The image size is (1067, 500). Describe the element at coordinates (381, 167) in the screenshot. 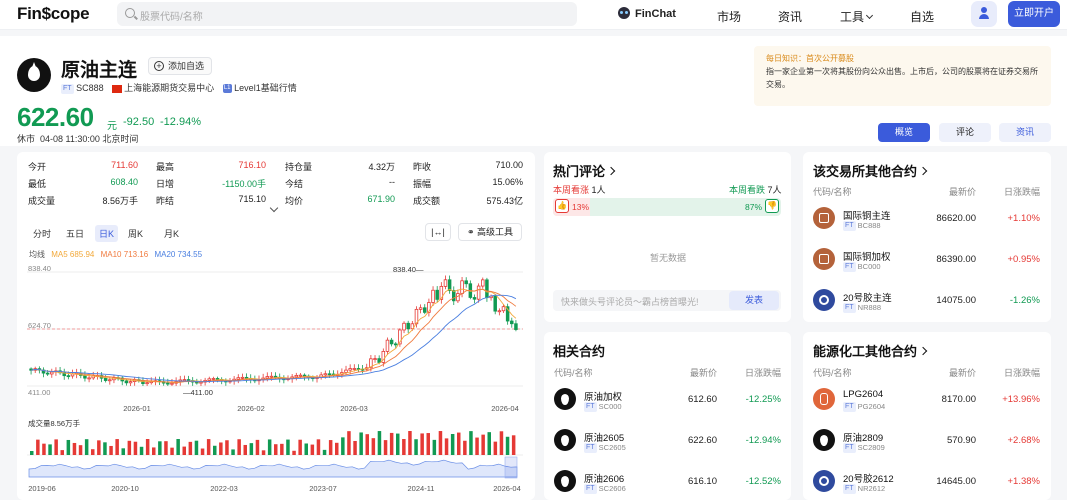

I see `stat-value: 4.32万` at that location.